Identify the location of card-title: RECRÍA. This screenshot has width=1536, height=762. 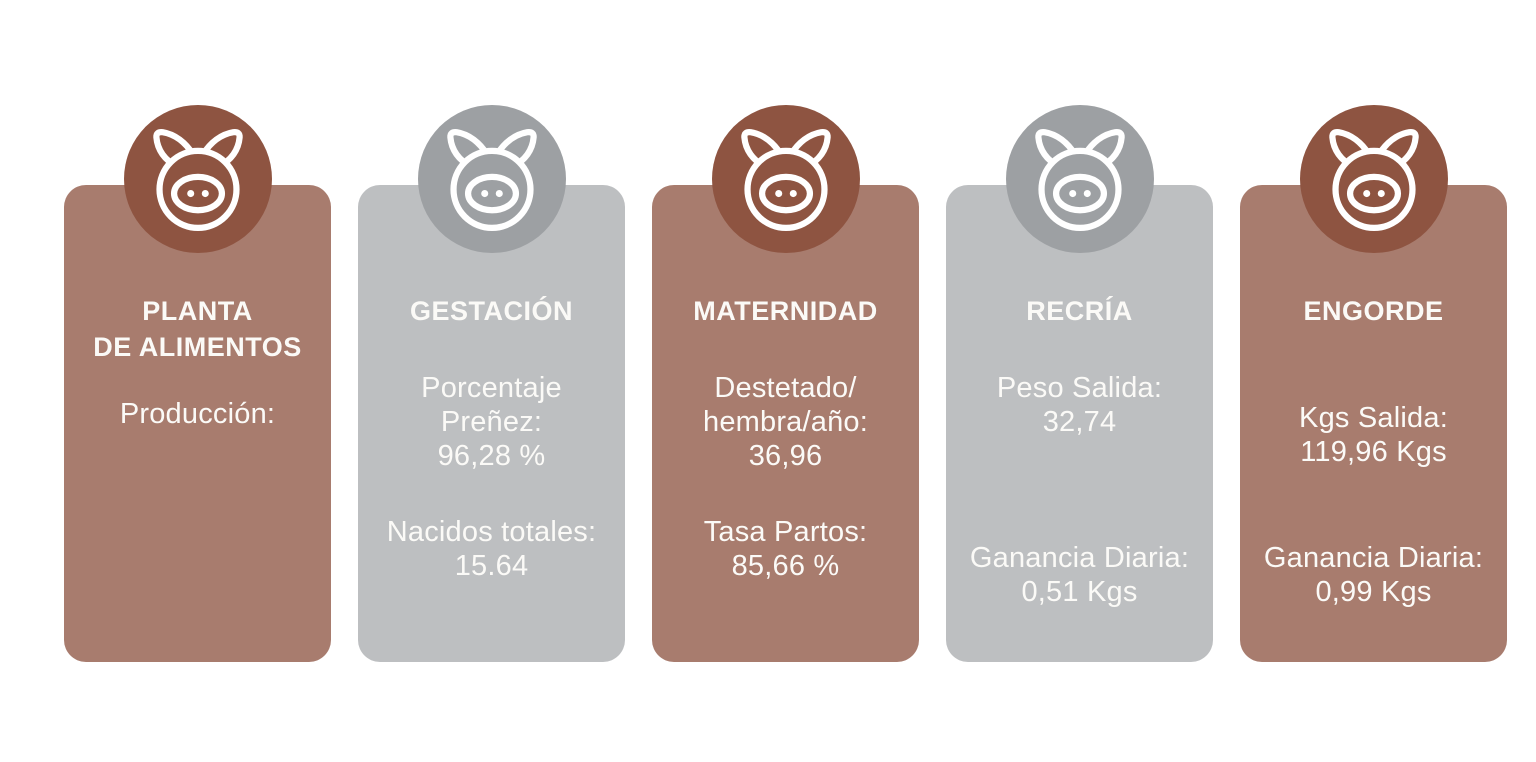
(1079, 311).